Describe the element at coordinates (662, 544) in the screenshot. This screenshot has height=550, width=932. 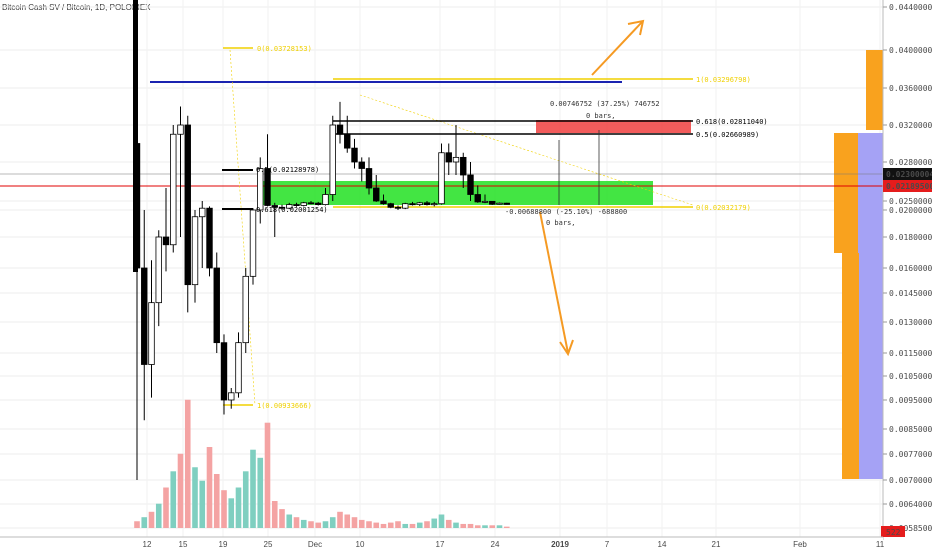
I see `time-tick-label: 14` at that location.